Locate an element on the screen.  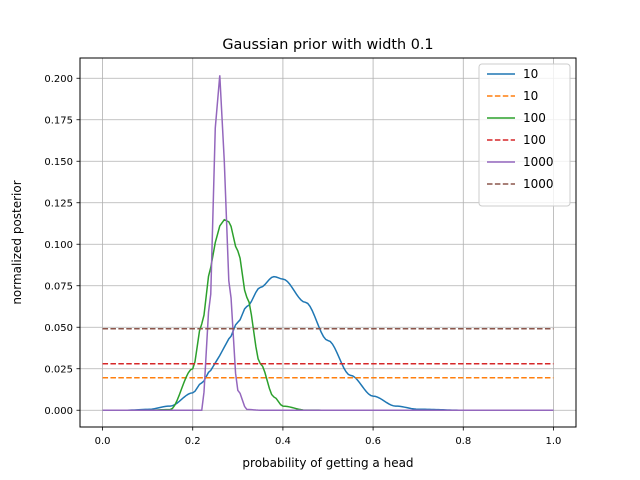
chart-title: Gaussian prior with width 0.1 is located at coordinates (327, 45).